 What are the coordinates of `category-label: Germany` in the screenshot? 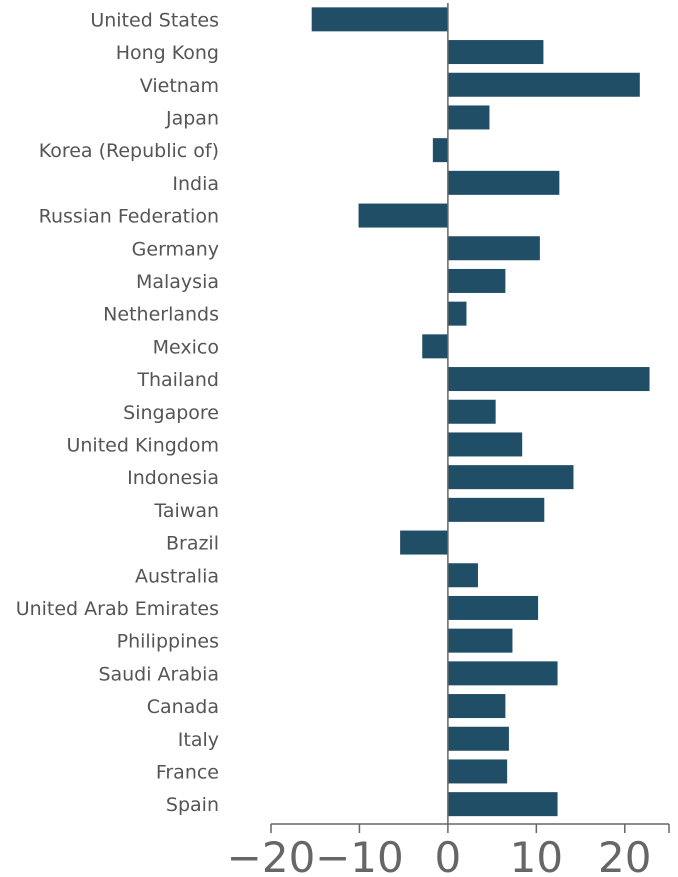 It's located at (175, 249).